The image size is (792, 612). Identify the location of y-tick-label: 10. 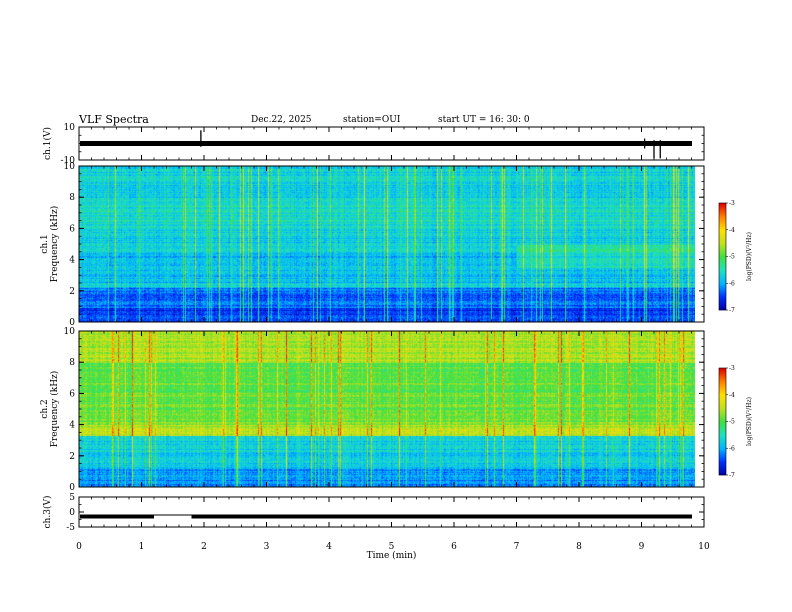
(70, 167).